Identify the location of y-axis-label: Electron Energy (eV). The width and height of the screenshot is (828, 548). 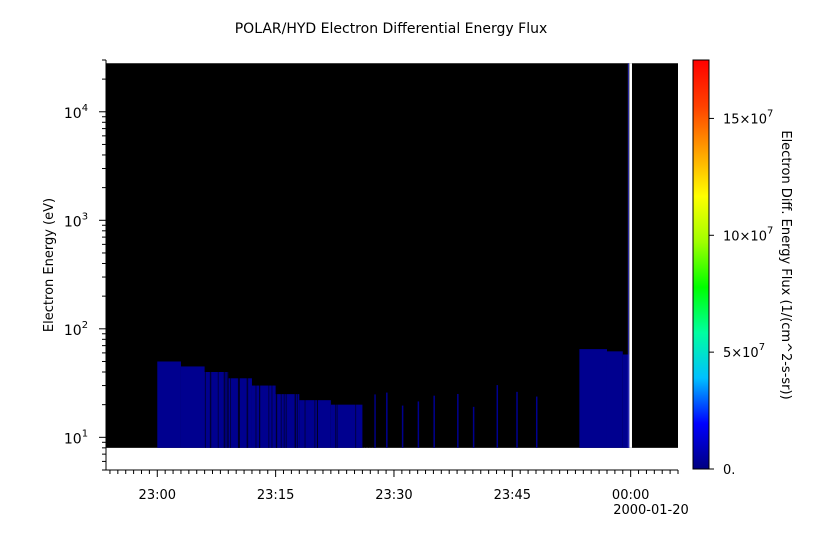
(49, 265).